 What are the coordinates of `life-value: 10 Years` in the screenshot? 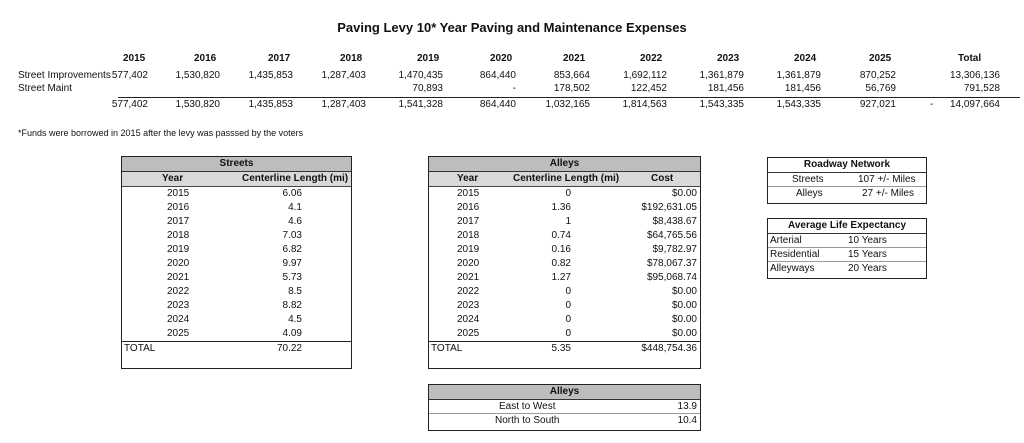 It's located at (867, 240).